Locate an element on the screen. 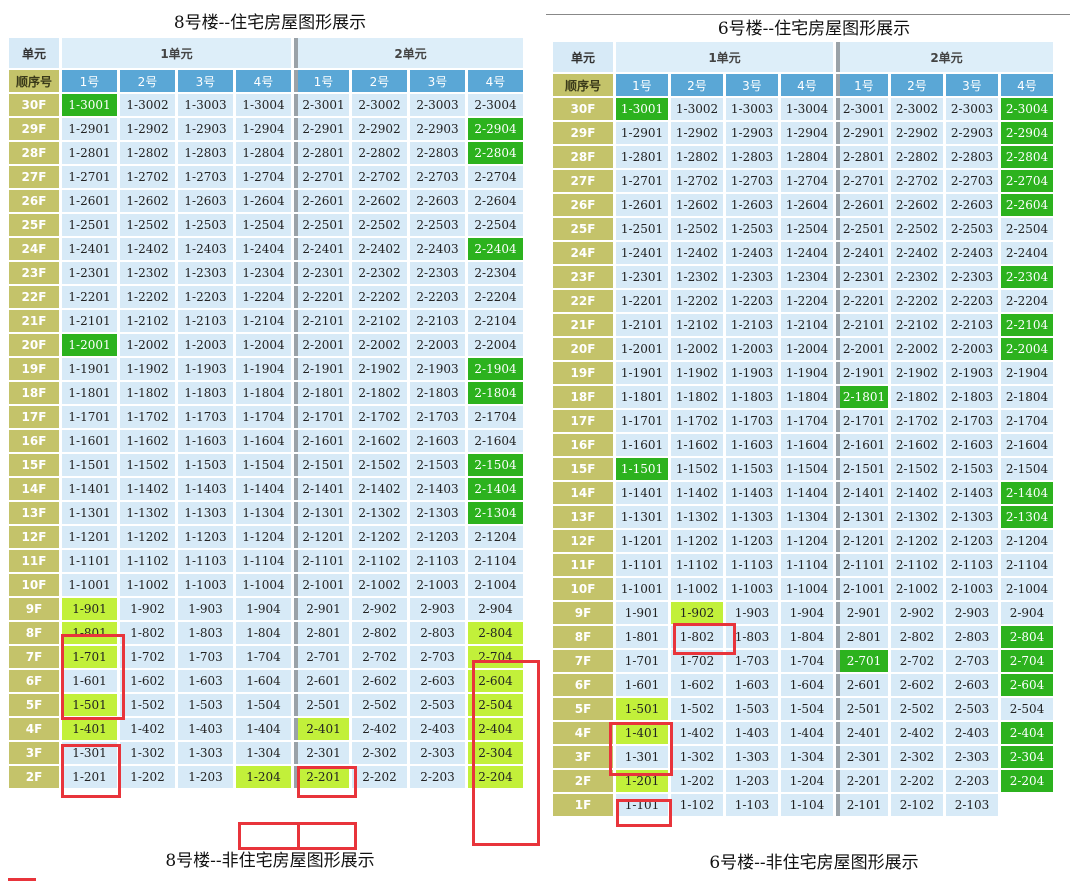  room-cell: 2-901 is located at coordinates (321, 609).